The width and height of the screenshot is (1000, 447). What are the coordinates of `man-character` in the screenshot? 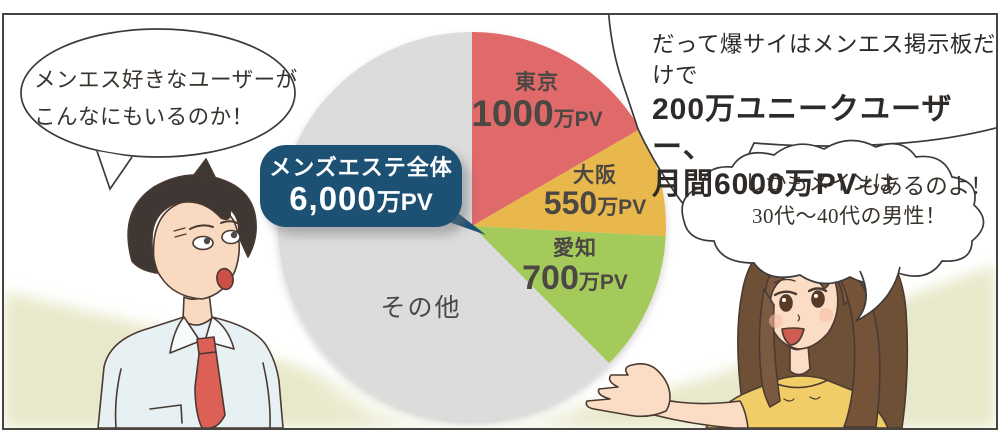 It's located at (190, 293).